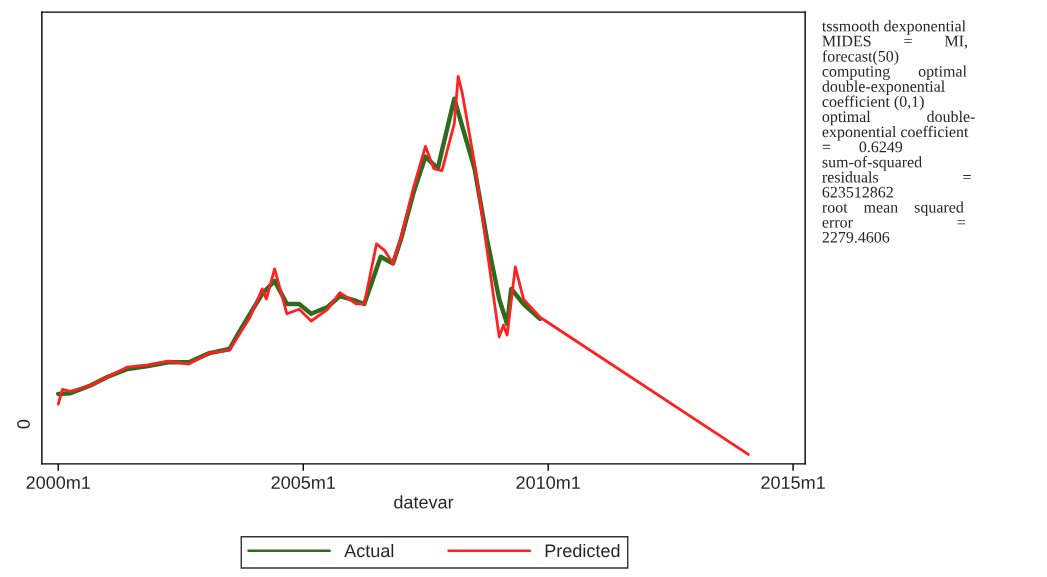  Describe the element at coordinates (303, 482) in the screenshot. I see `x-tick-label: 2005m1` at that location.